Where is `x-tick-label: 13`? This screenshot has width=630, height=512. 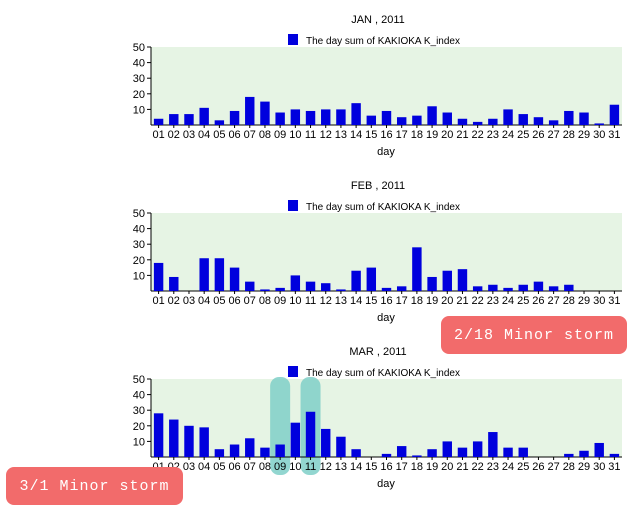
x-tick-label: 13 is located at coordinates (341, 467).